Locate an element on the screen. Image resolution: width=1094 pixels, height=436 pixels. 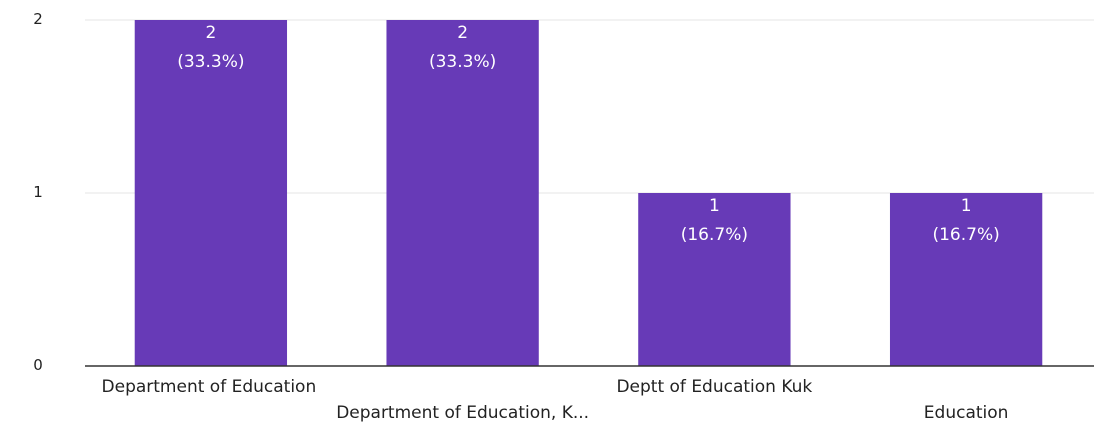
y-tick-label: 2 is located at coordinates (38, 19).